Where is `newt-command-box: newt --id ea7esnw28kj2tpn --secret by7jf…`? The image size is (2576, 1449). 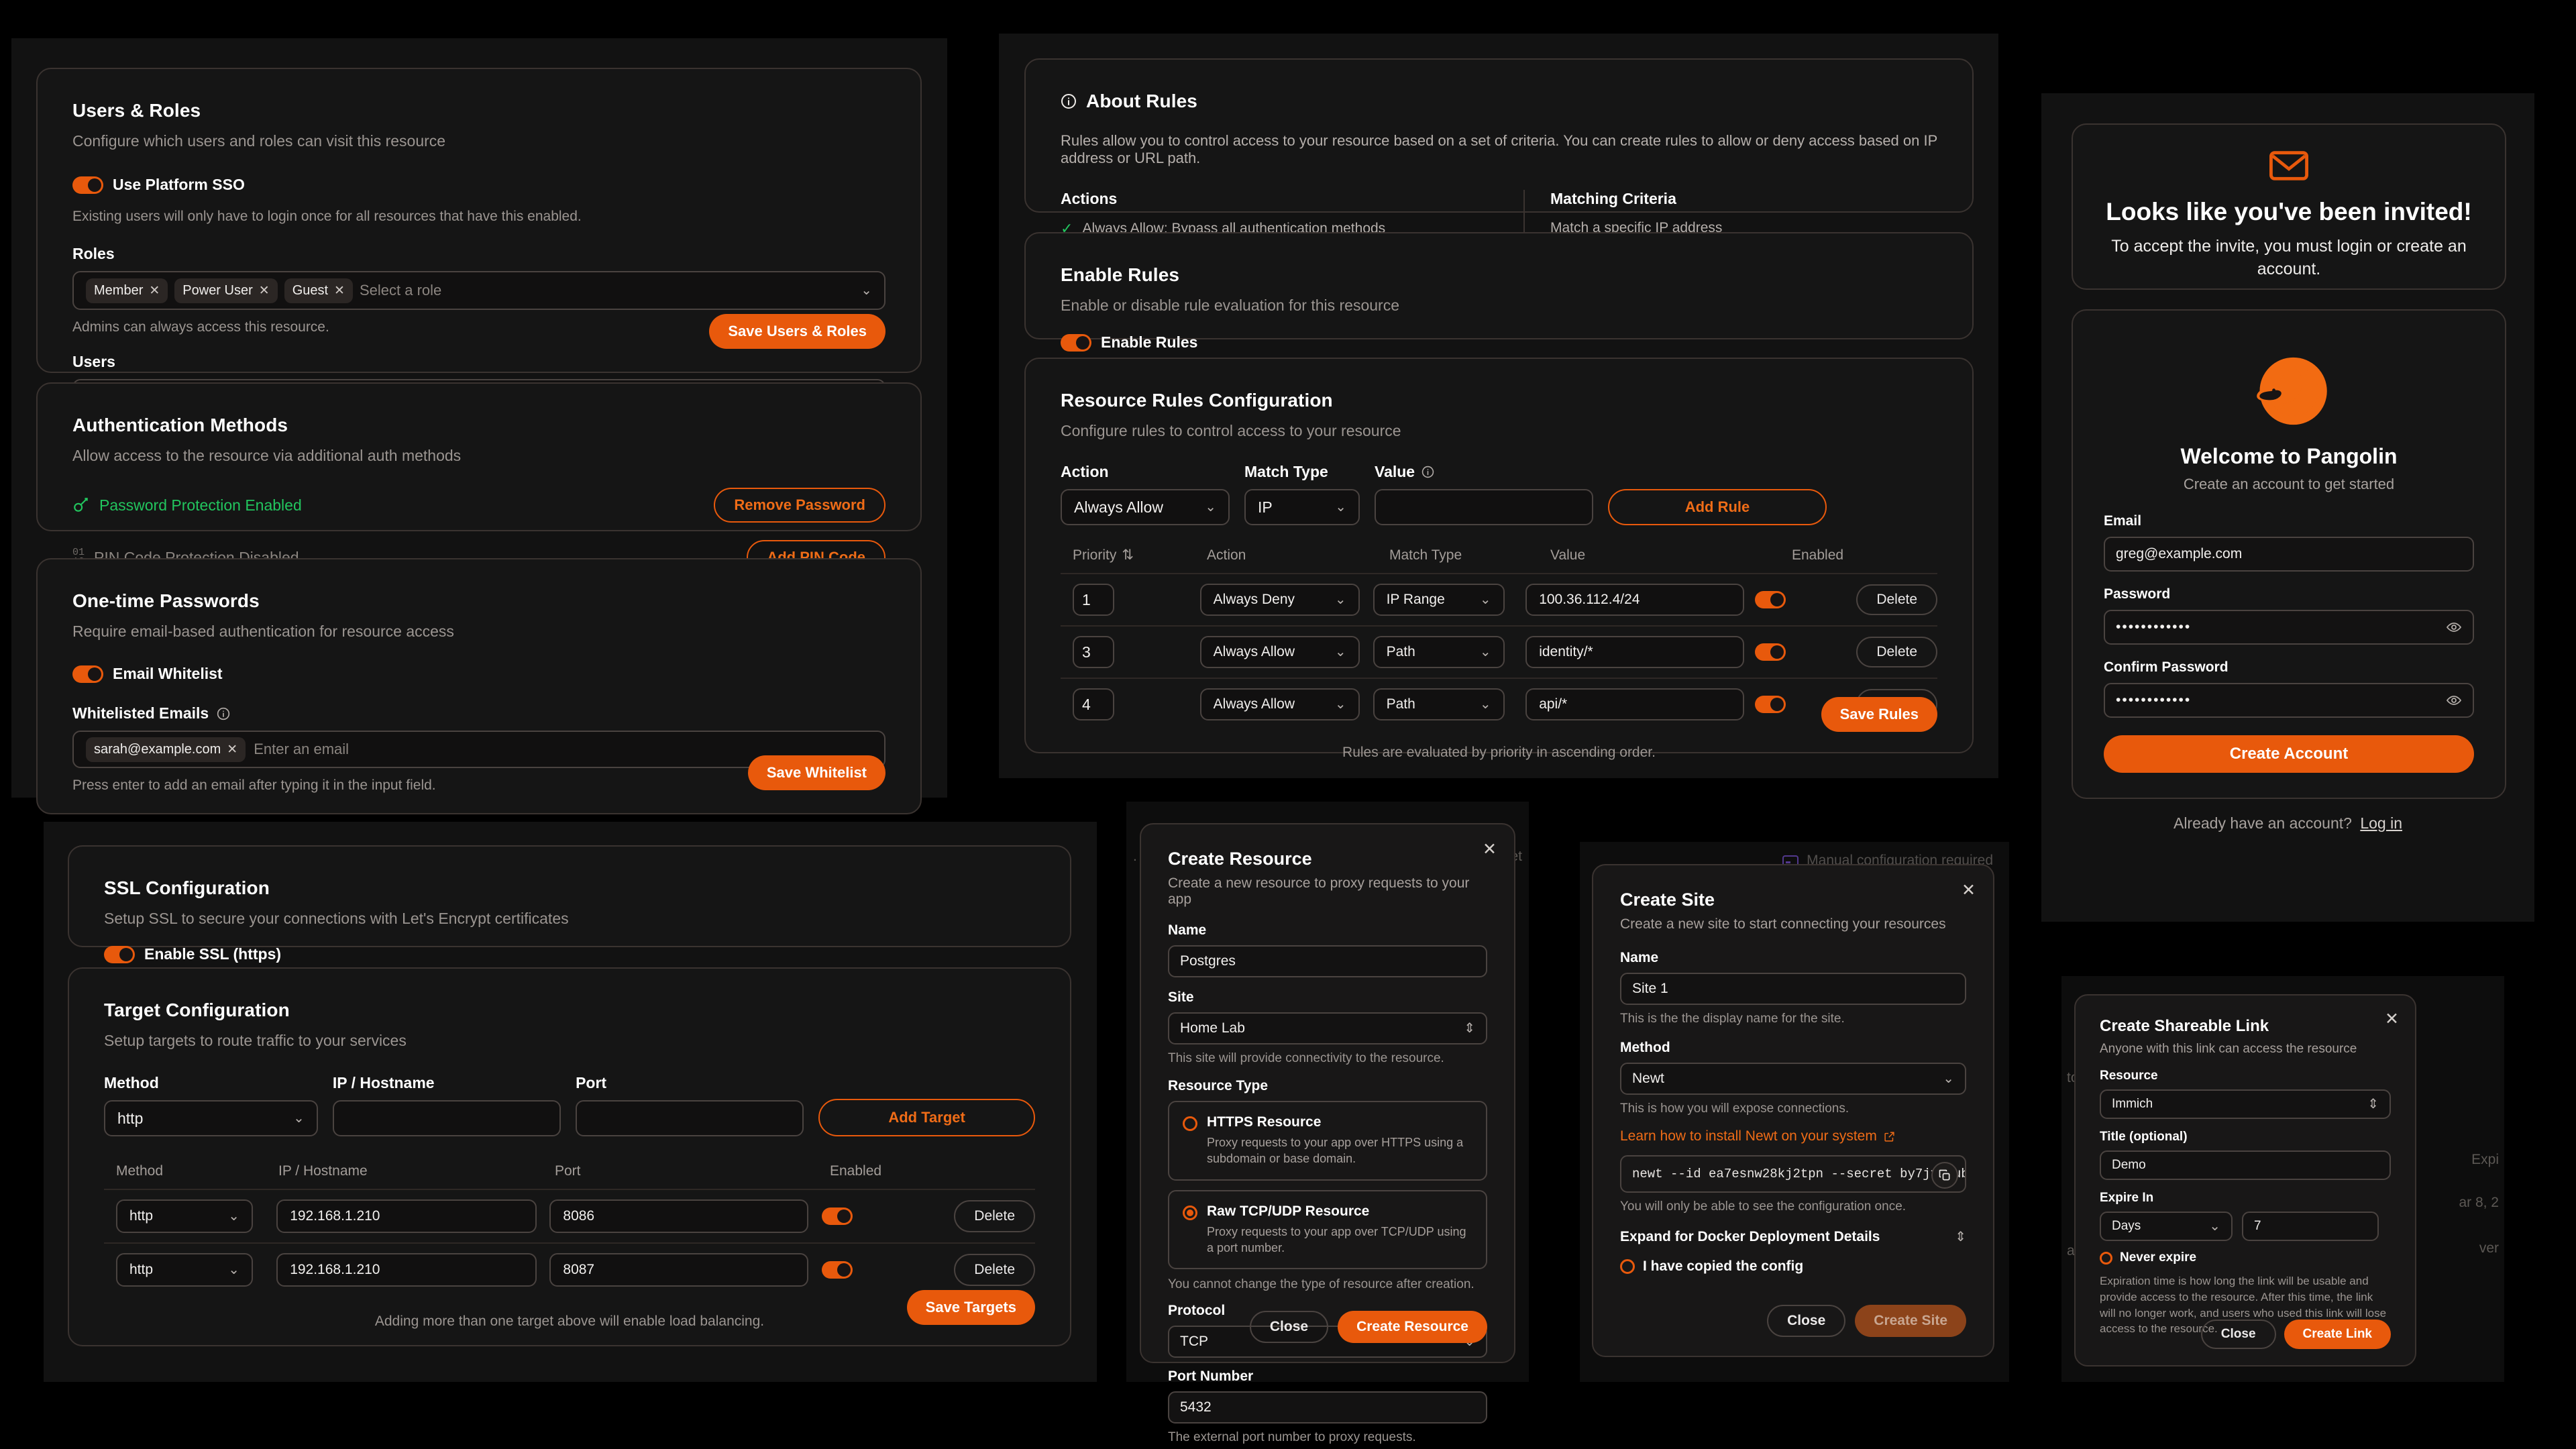
newt-command-box: newt --id ea7esnw28kj2tpn --secret by7jf… is located at coordinates (1793, 1174).